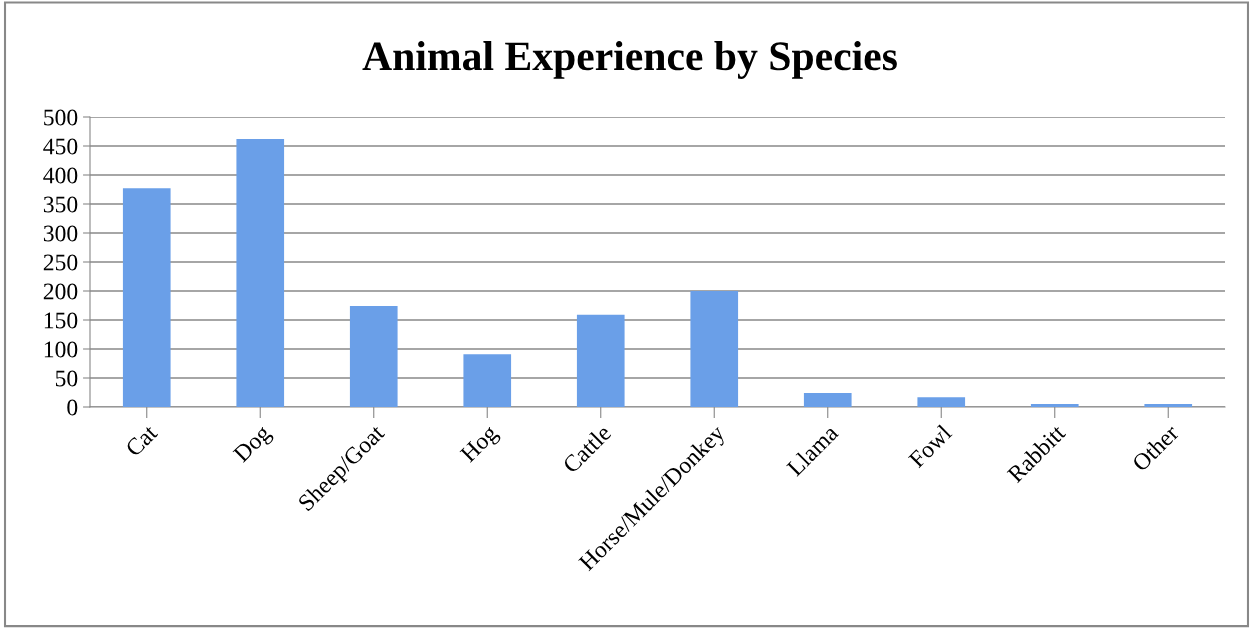 This screenshot has height=628, width=1253. I want to click on y-tick-label: 300, so click(60, 233).